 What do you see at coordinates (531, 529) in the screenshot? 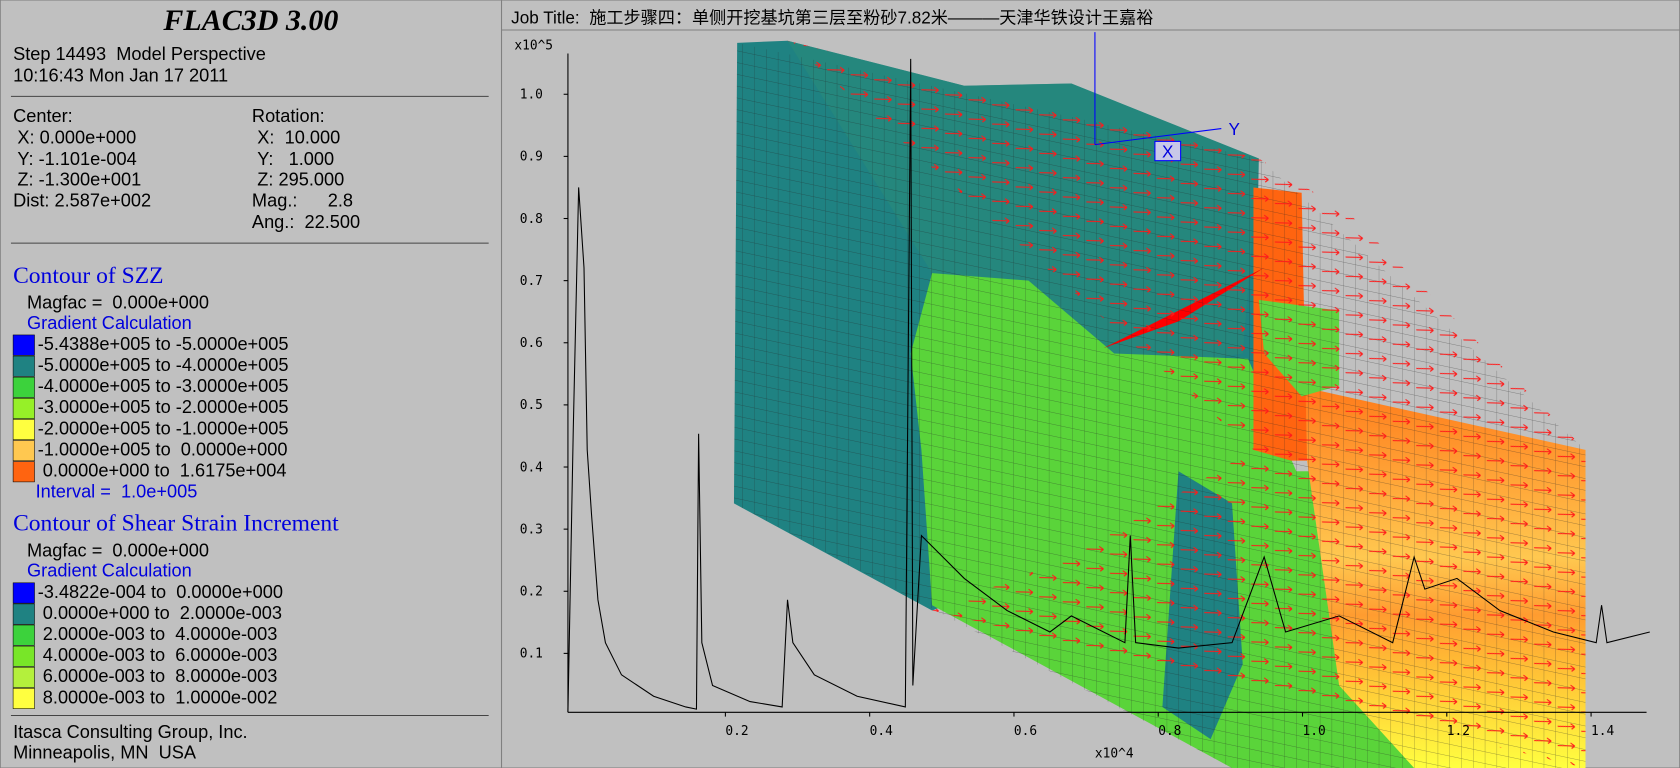
I see `y-tick-label: 0.3` at bounding box center [531, 529].